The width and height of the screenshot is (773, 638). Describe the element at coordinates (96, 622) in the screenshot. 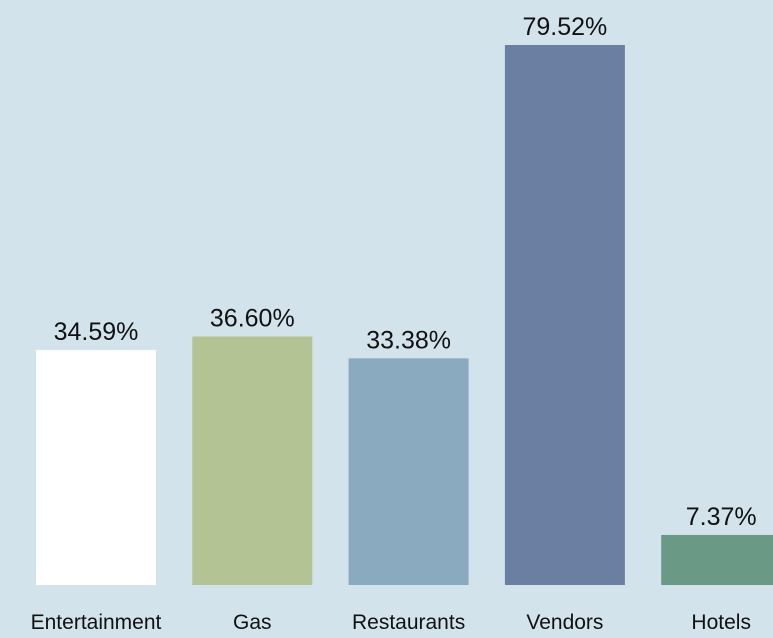

I see `category-label: Entertainment` at that location.